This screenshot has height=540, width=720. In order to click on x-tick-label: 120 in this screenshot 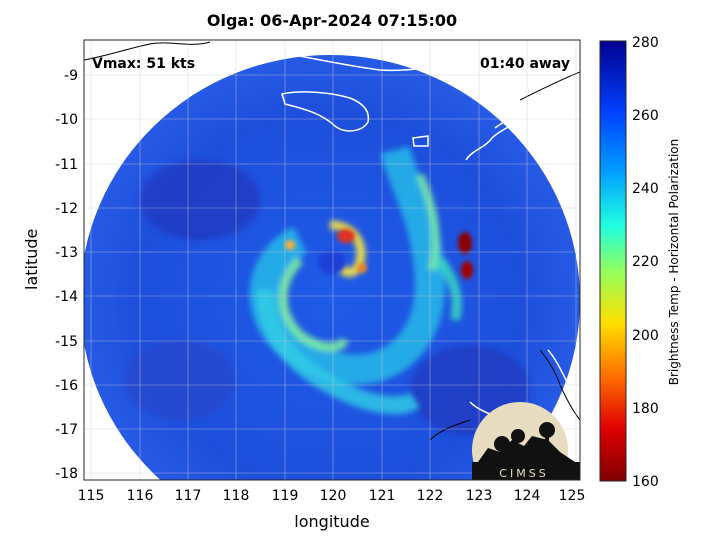, I will do `click(333, 496)`.